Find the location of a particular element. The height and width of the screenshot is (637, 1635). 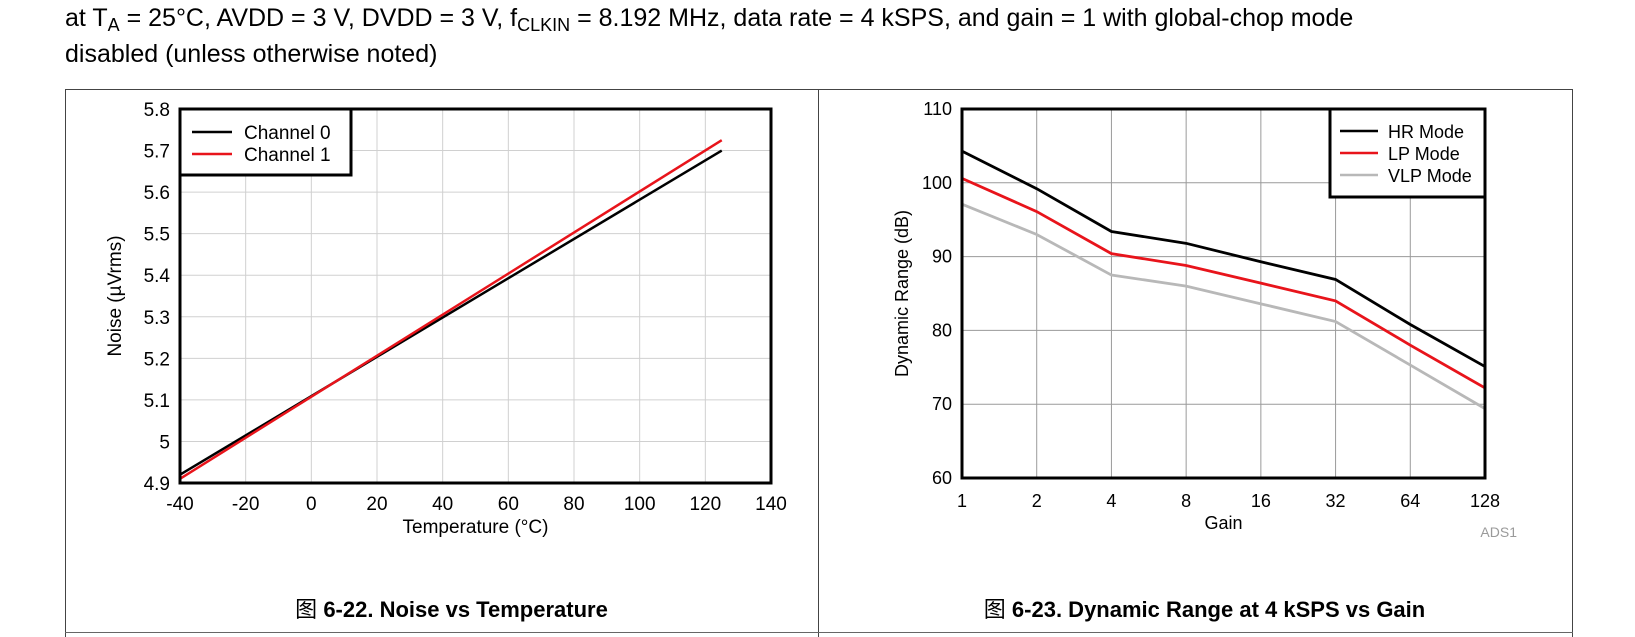

figure-divider is located at coordinates (818, 363).